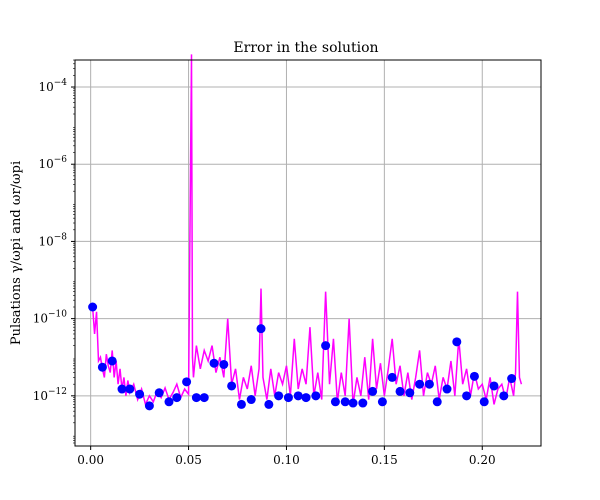  Describe the element at coordinates (384, 460) in the screenshot. I see `x-tick-label: 0.15` at that location.